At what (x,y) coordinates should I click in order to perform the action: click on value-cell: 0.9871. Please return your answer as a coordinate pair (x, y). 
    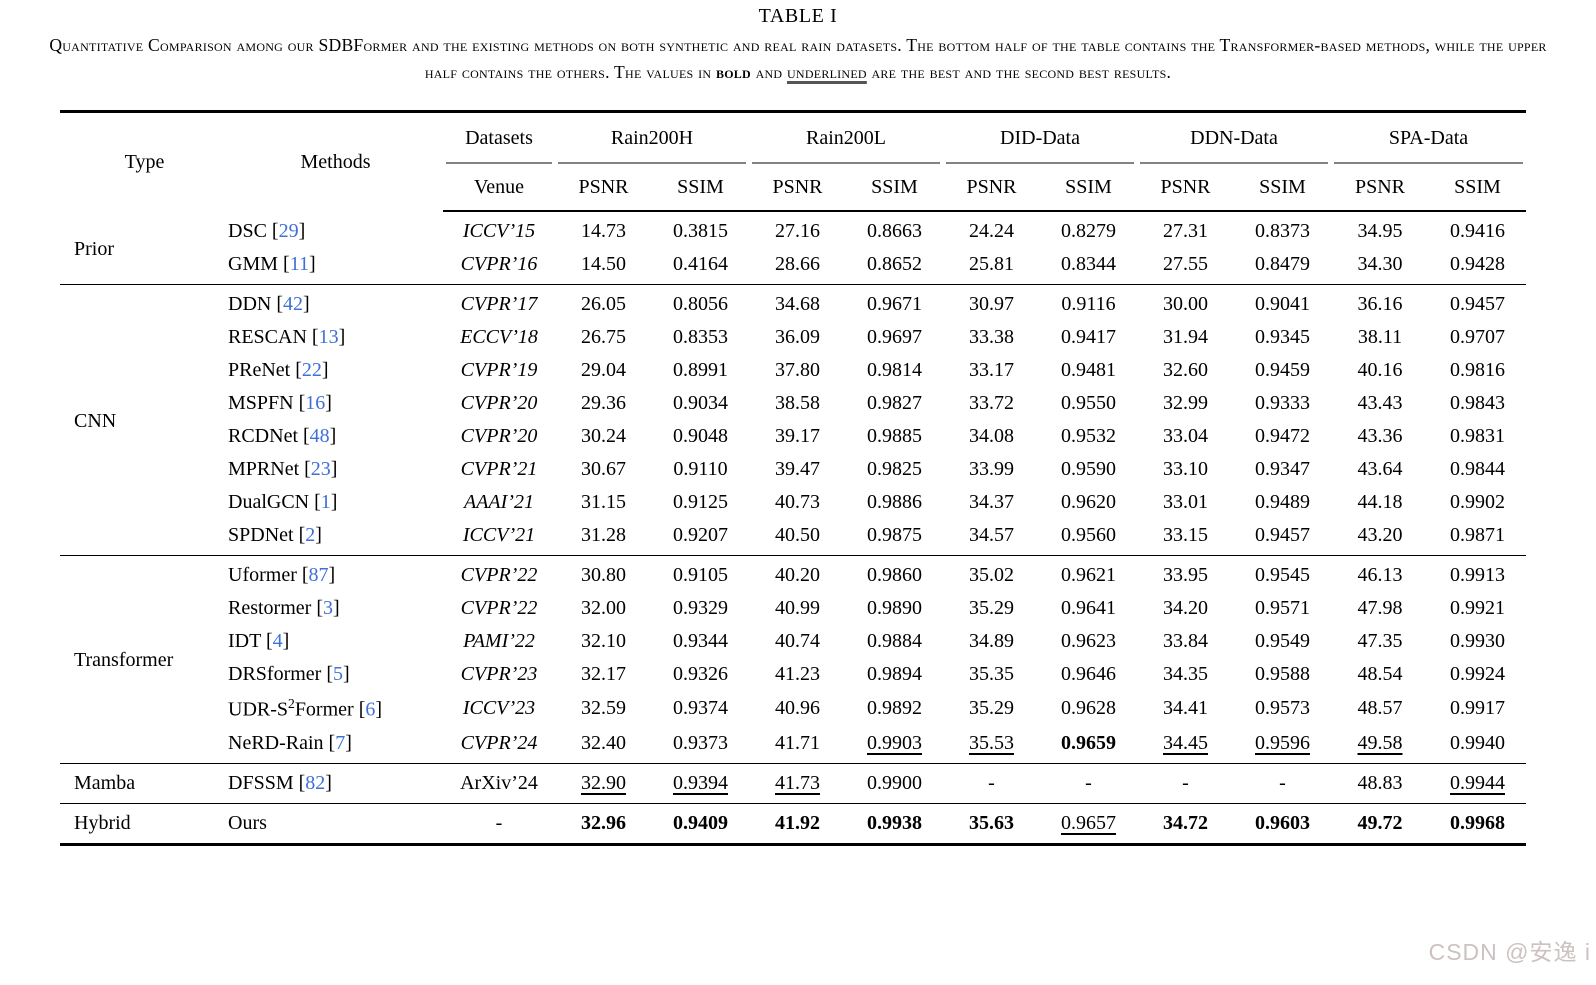
    Looking at the image, I should click on (1477, 535).